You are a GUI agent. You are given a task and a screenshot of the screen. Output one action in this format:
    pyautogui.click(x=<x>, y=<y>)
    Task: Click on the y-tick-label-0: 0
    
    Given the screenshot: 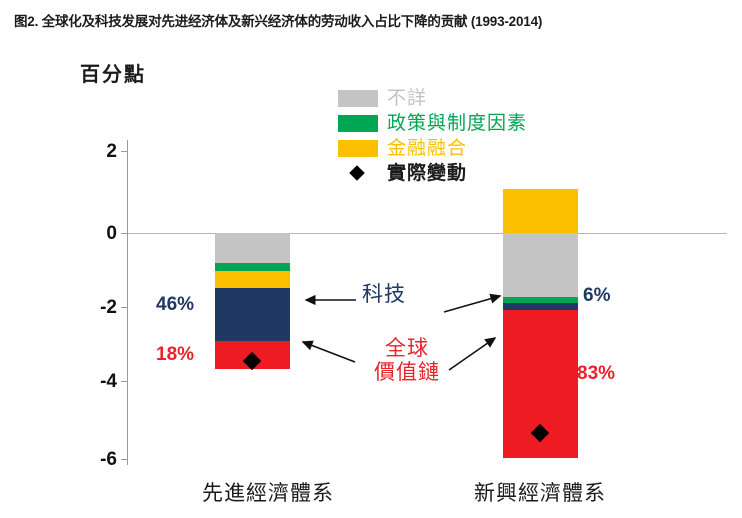 What is the action you would take?
    pyautogui.click(x=111, y=233)
    